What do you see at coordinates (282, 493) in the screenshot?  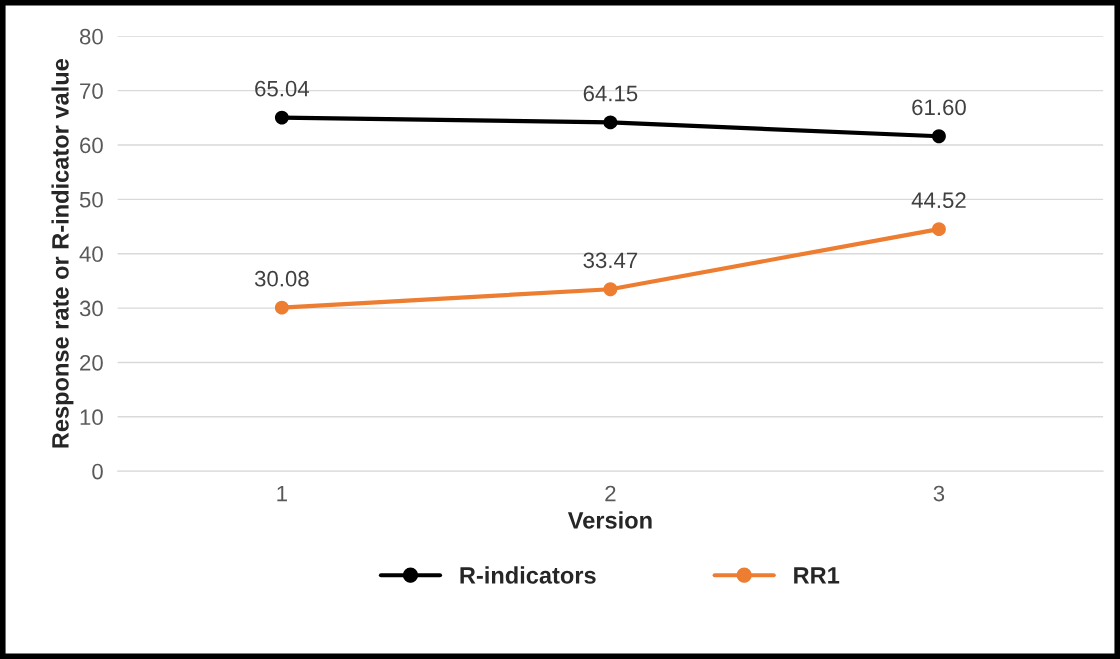 I see `x-tick-label: 1` at bounding box center [282, 493].